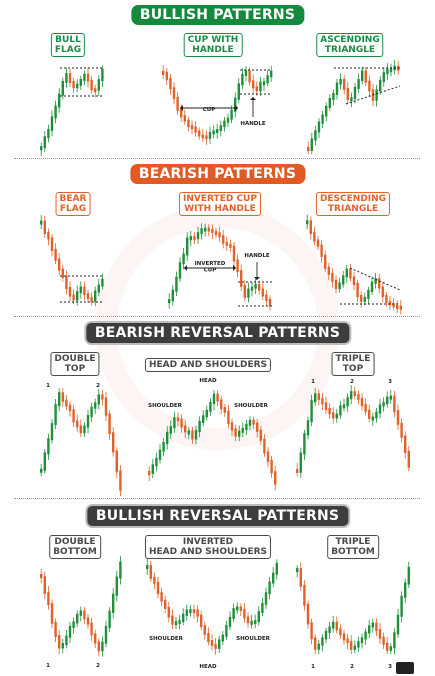 The width and height of the screenshot is (435, 676). What do you see at coordinates (75, 364) in the screenshot?
I see `pattern-label-double-top: DOUBLE TOP` at bounding box center [75, 364].